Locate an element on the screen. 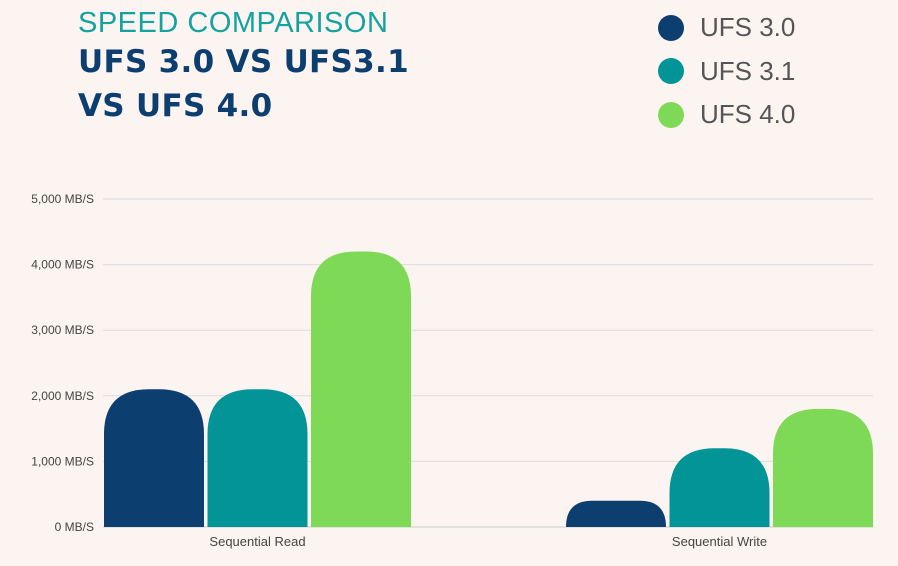  legend-label-ufs30: UFS 3.0 is located at coordinates (748, 27).